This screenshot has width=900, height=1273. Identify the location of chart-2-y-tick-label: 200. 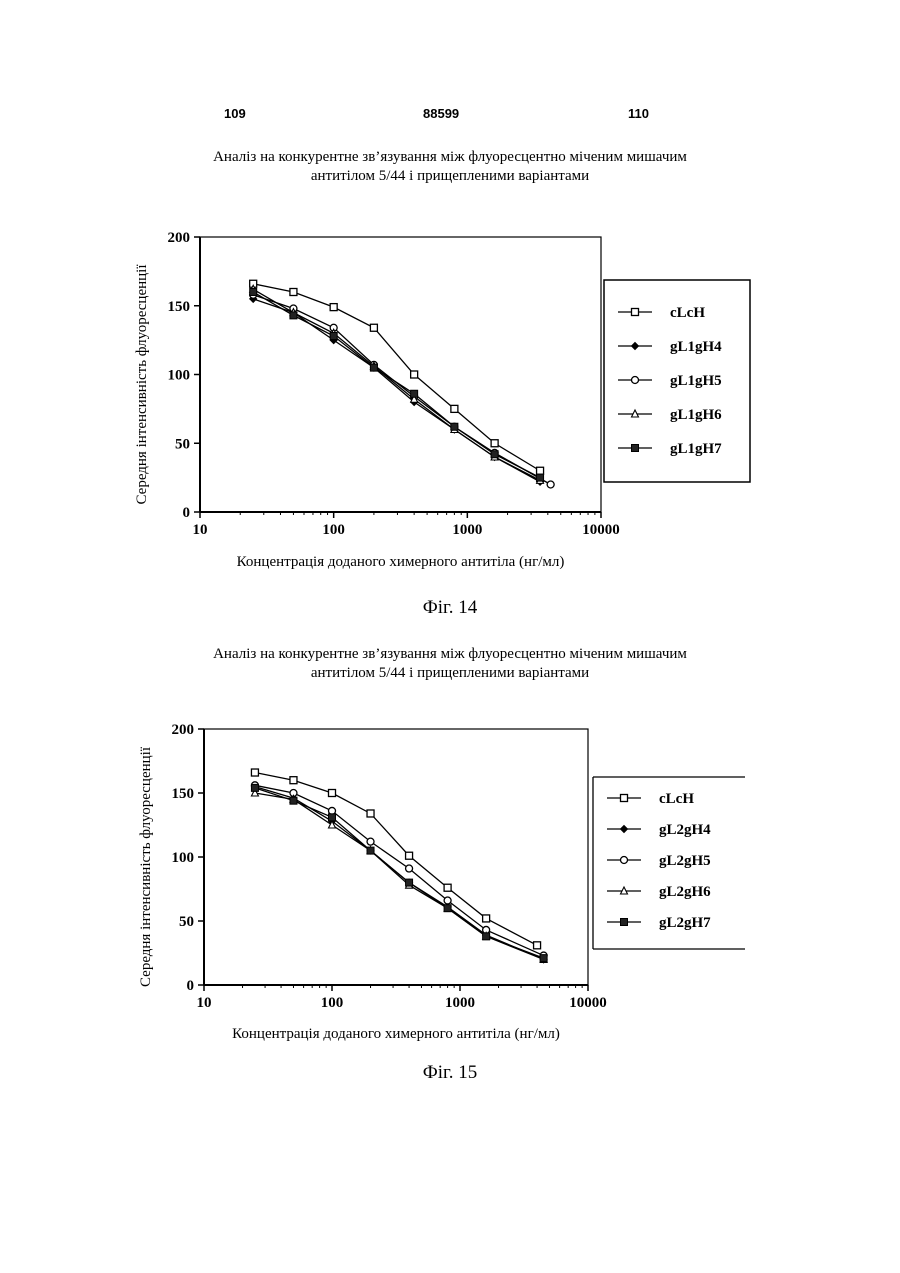
(183, 730).